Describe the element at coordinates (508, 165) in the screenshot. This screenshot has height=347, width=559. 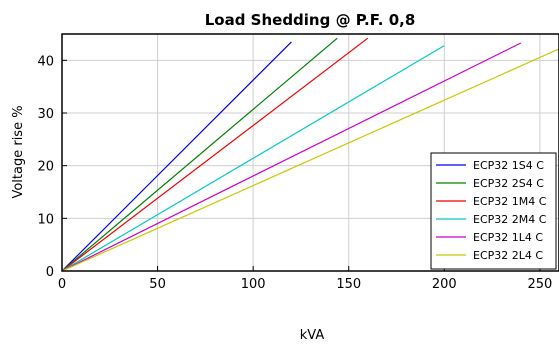
I see `legend-label: ECP32 1S4 C` at that location.